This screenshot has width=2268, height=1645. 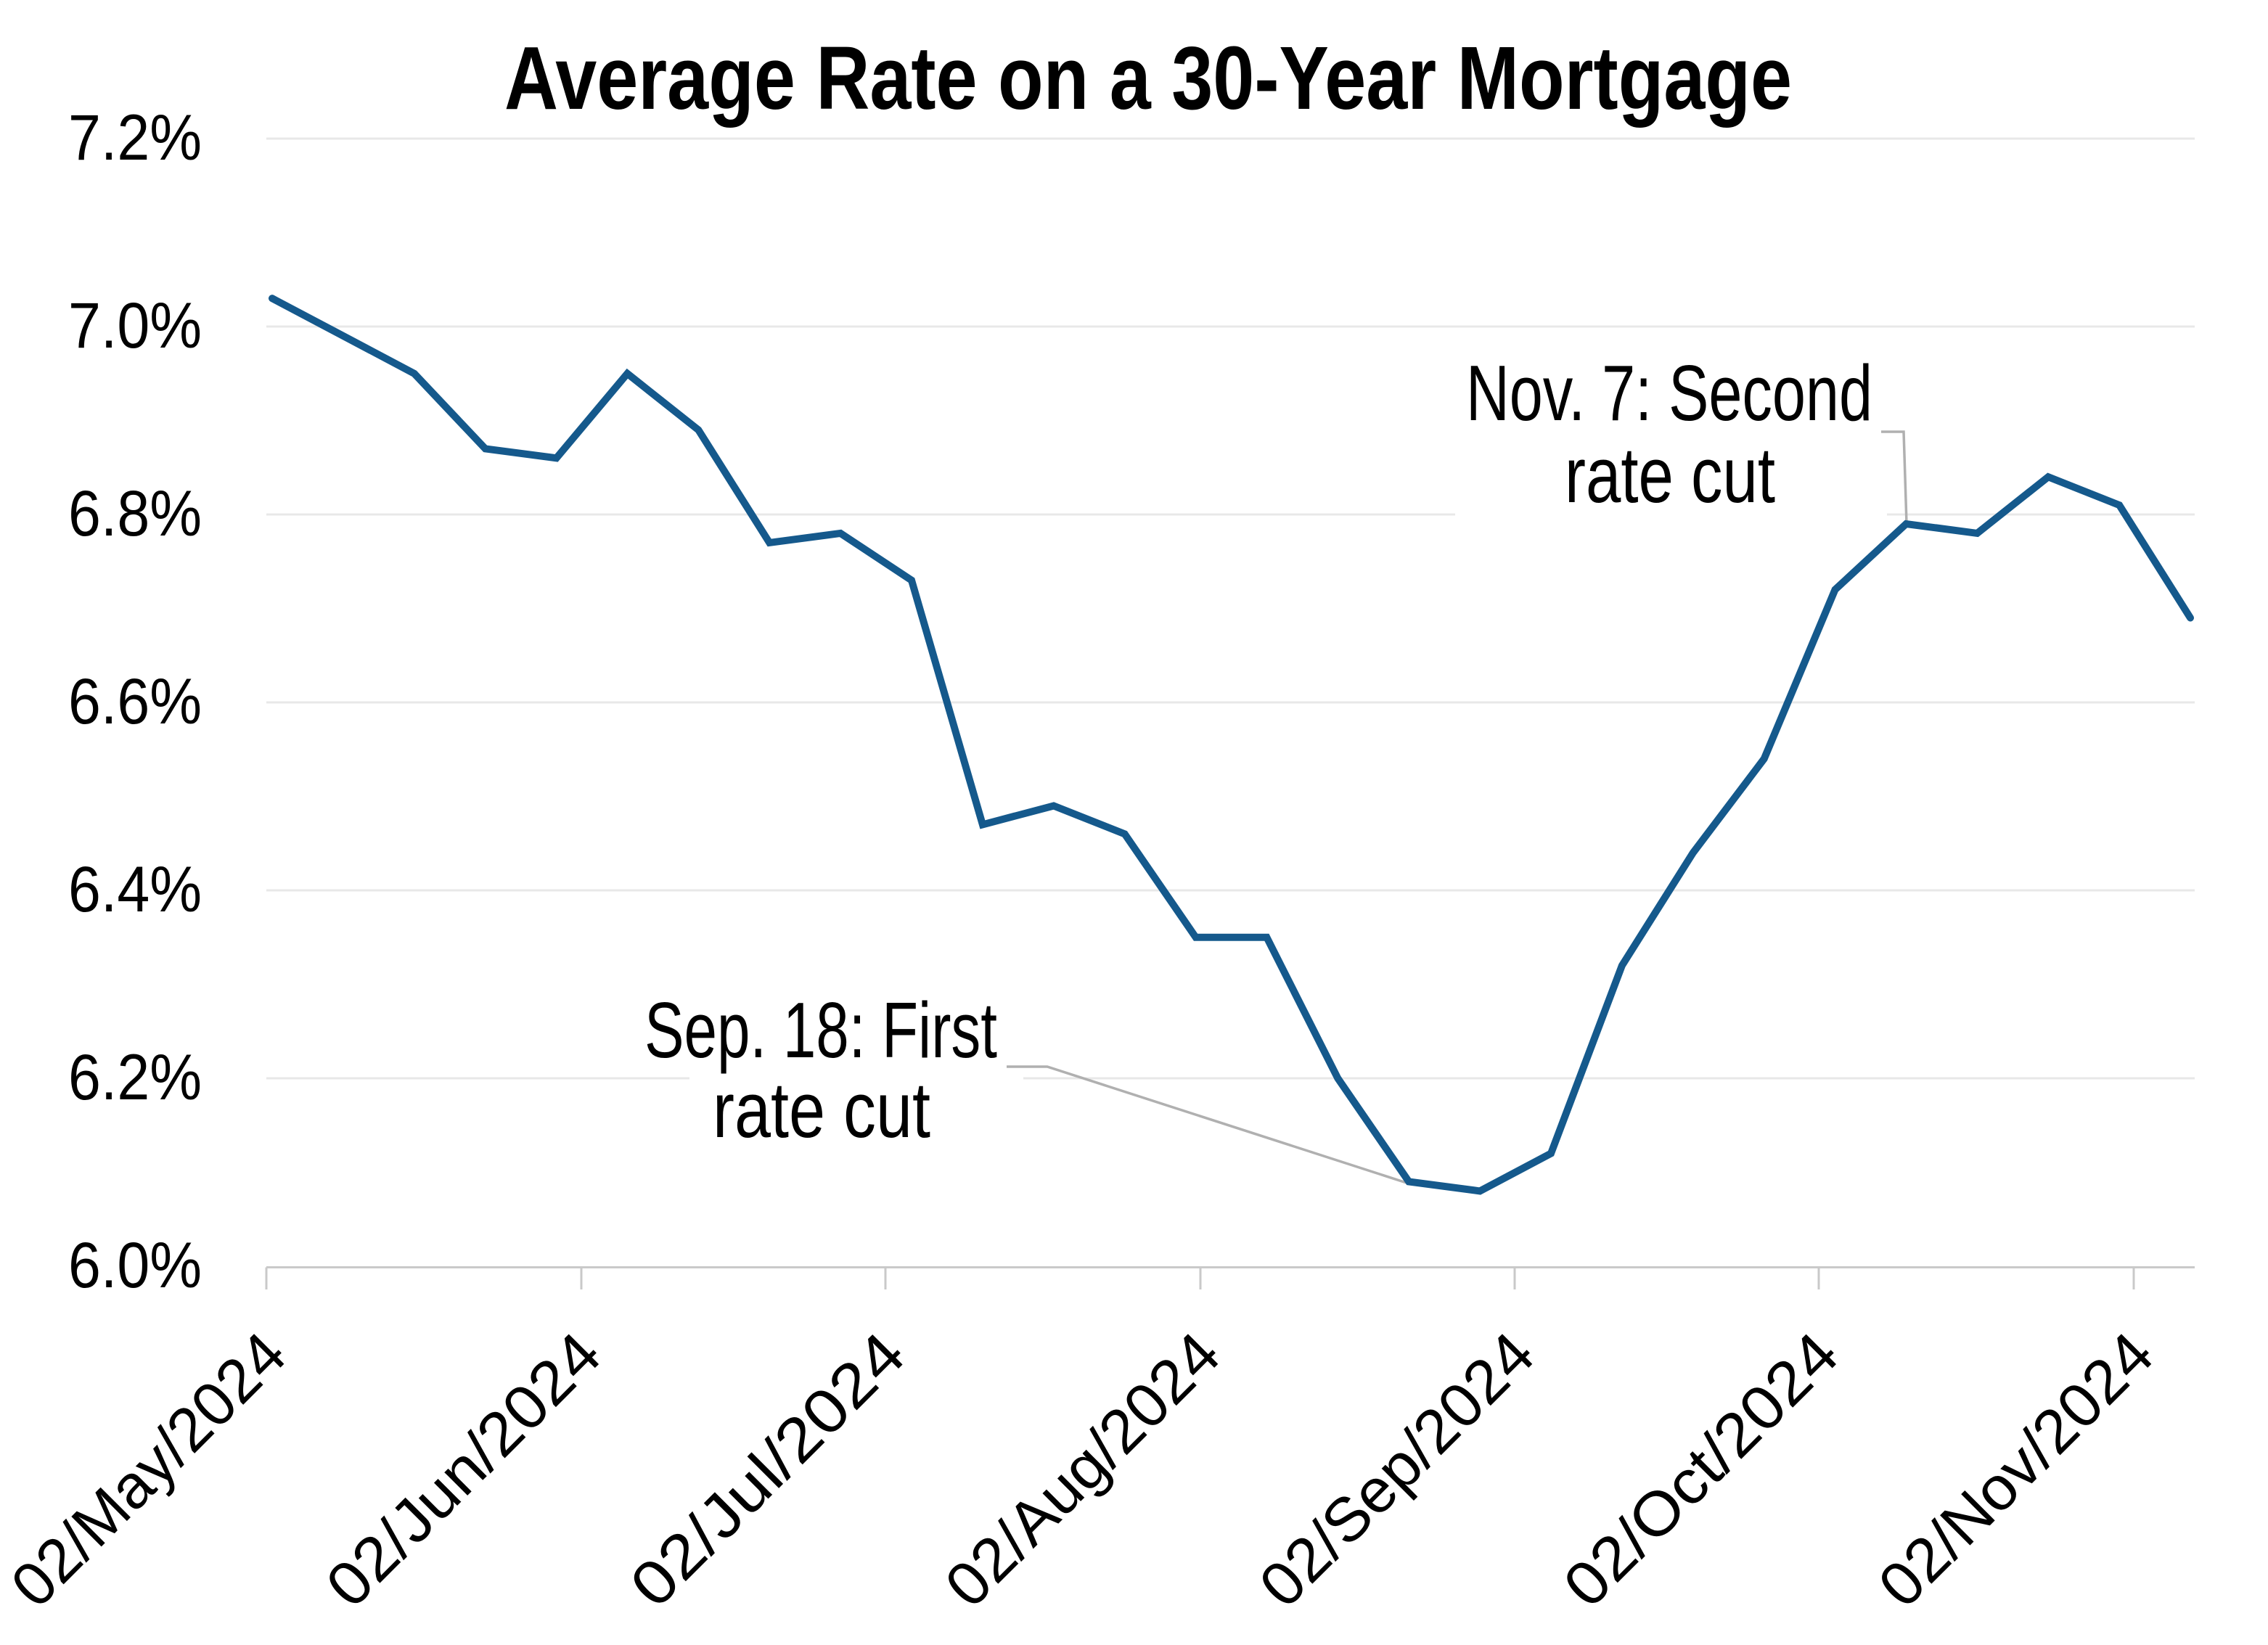 I want to click on svg-text:Average Rate on a 30-Year Mort: Average Rate on a 30-Year Mortgage, so click(x=1148, y=78).